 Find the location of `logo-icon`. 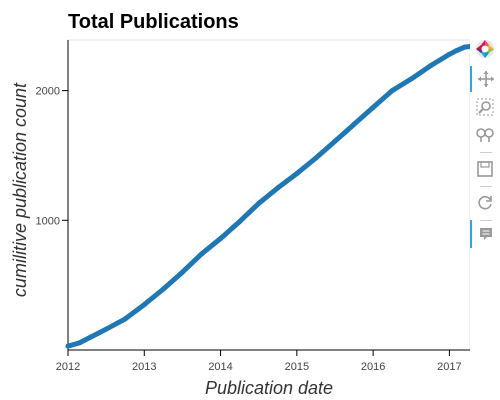

logo-icon is located at coordinates (485, 49).